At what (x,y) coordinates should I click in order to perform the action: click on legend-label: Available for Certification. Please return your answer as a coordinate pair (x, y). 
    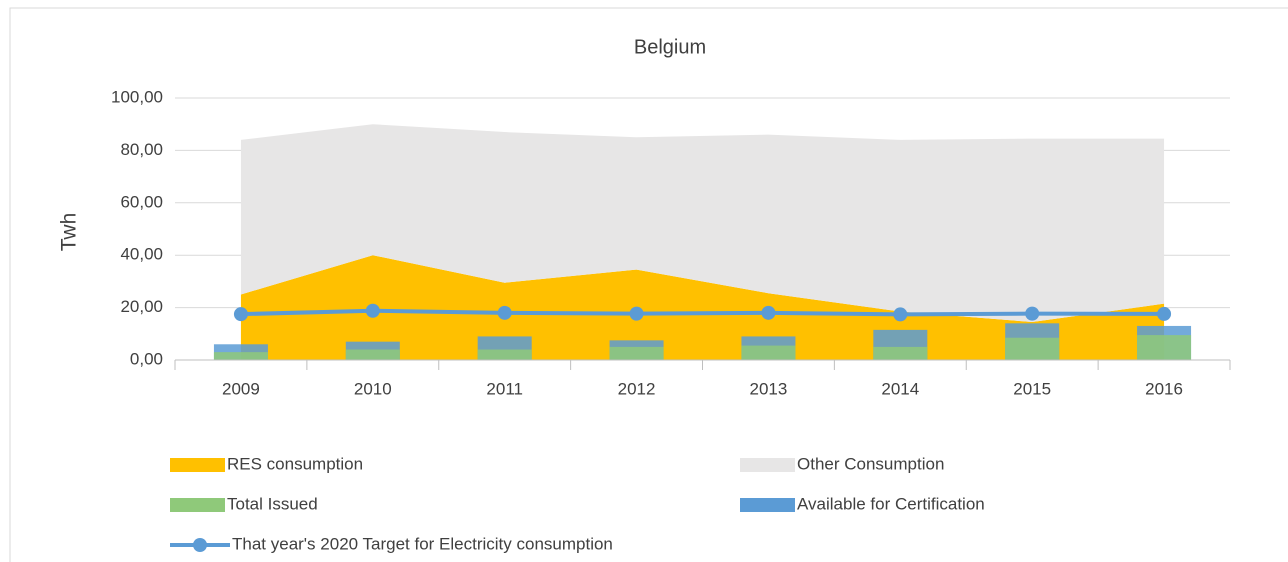
    Looking at the image, I should click on (891, 503).